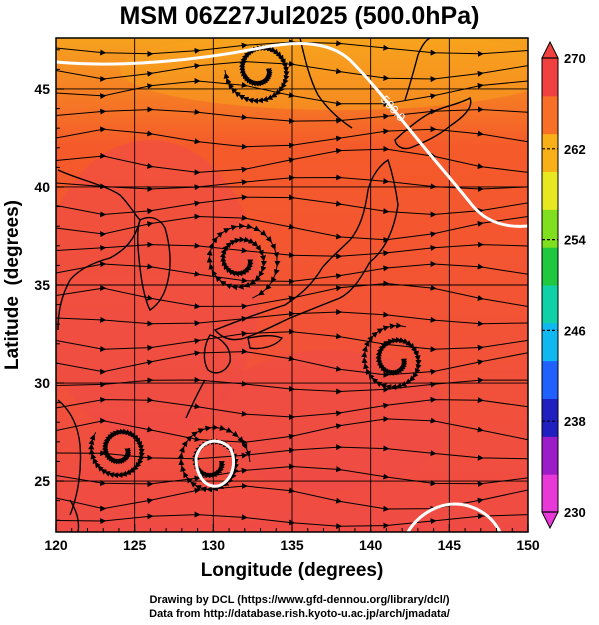 This screenshot has width=599, height=625. What do you see at coordinates (550, 520) in the screenshot?
I see `colorbar-bottom-arrow` at bounding box center [550, 520].